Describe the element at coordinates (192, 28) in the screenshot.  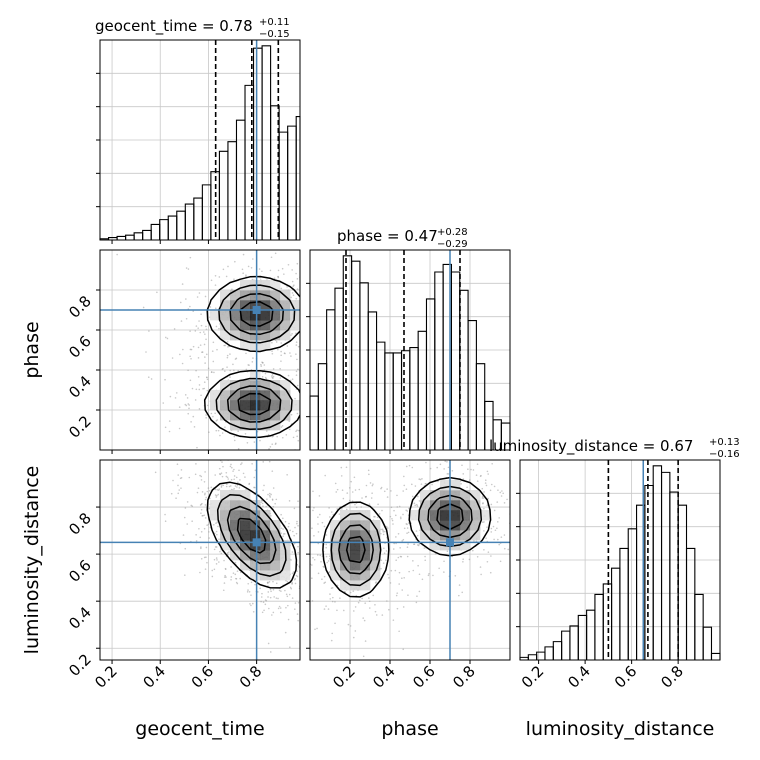
I see `title-geocent-time: geocent_time = 0.78 +0.11 −0.15` at that location.